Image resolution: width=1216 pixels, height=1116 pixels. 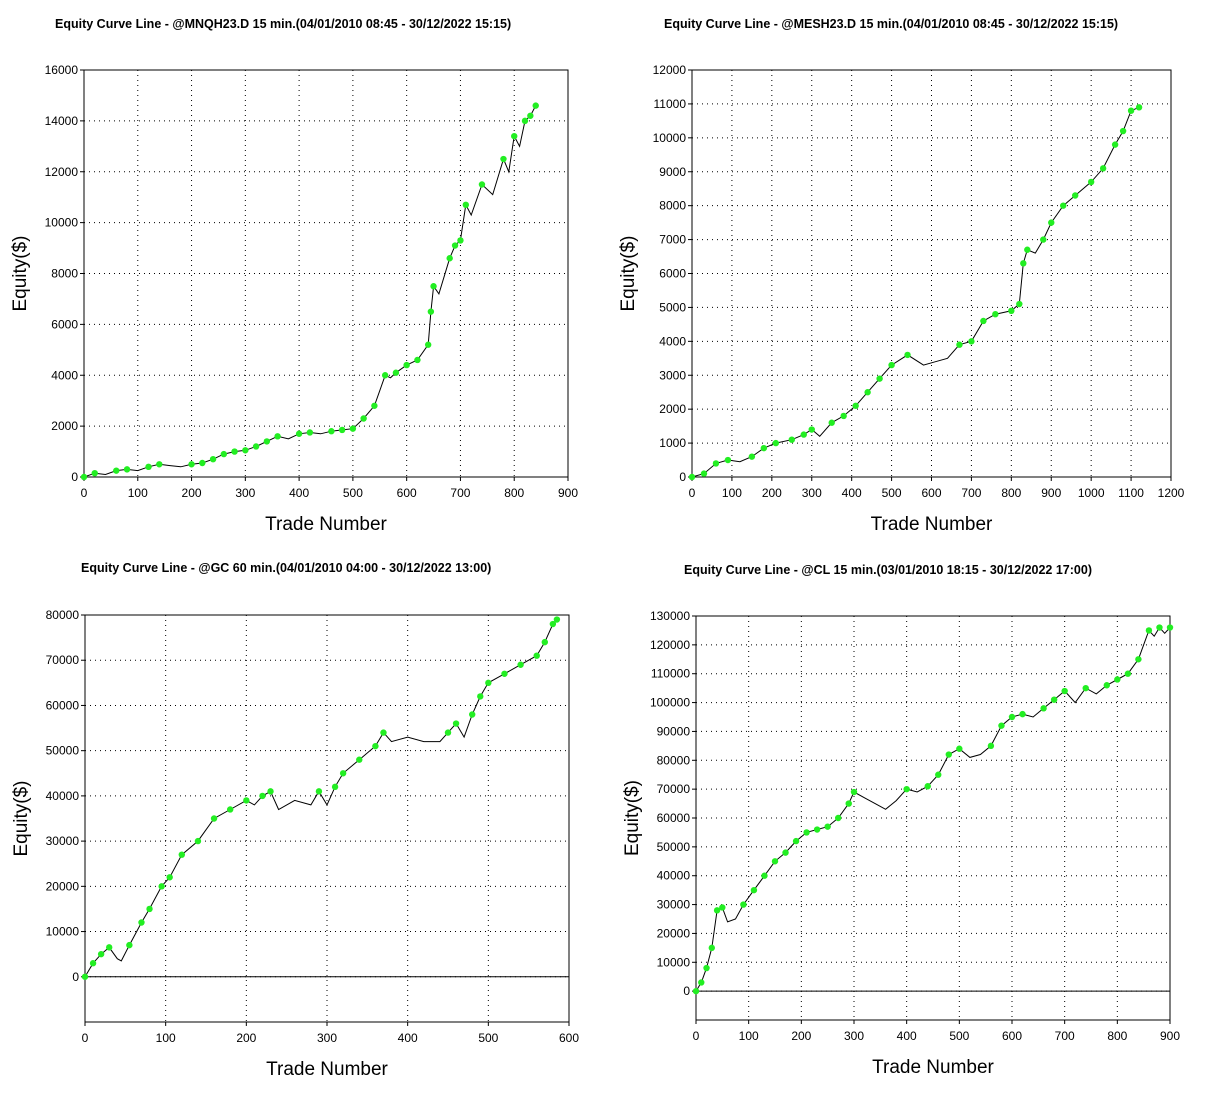 I want to click on y-tick-label: 60000, so click(x=63, y=705).